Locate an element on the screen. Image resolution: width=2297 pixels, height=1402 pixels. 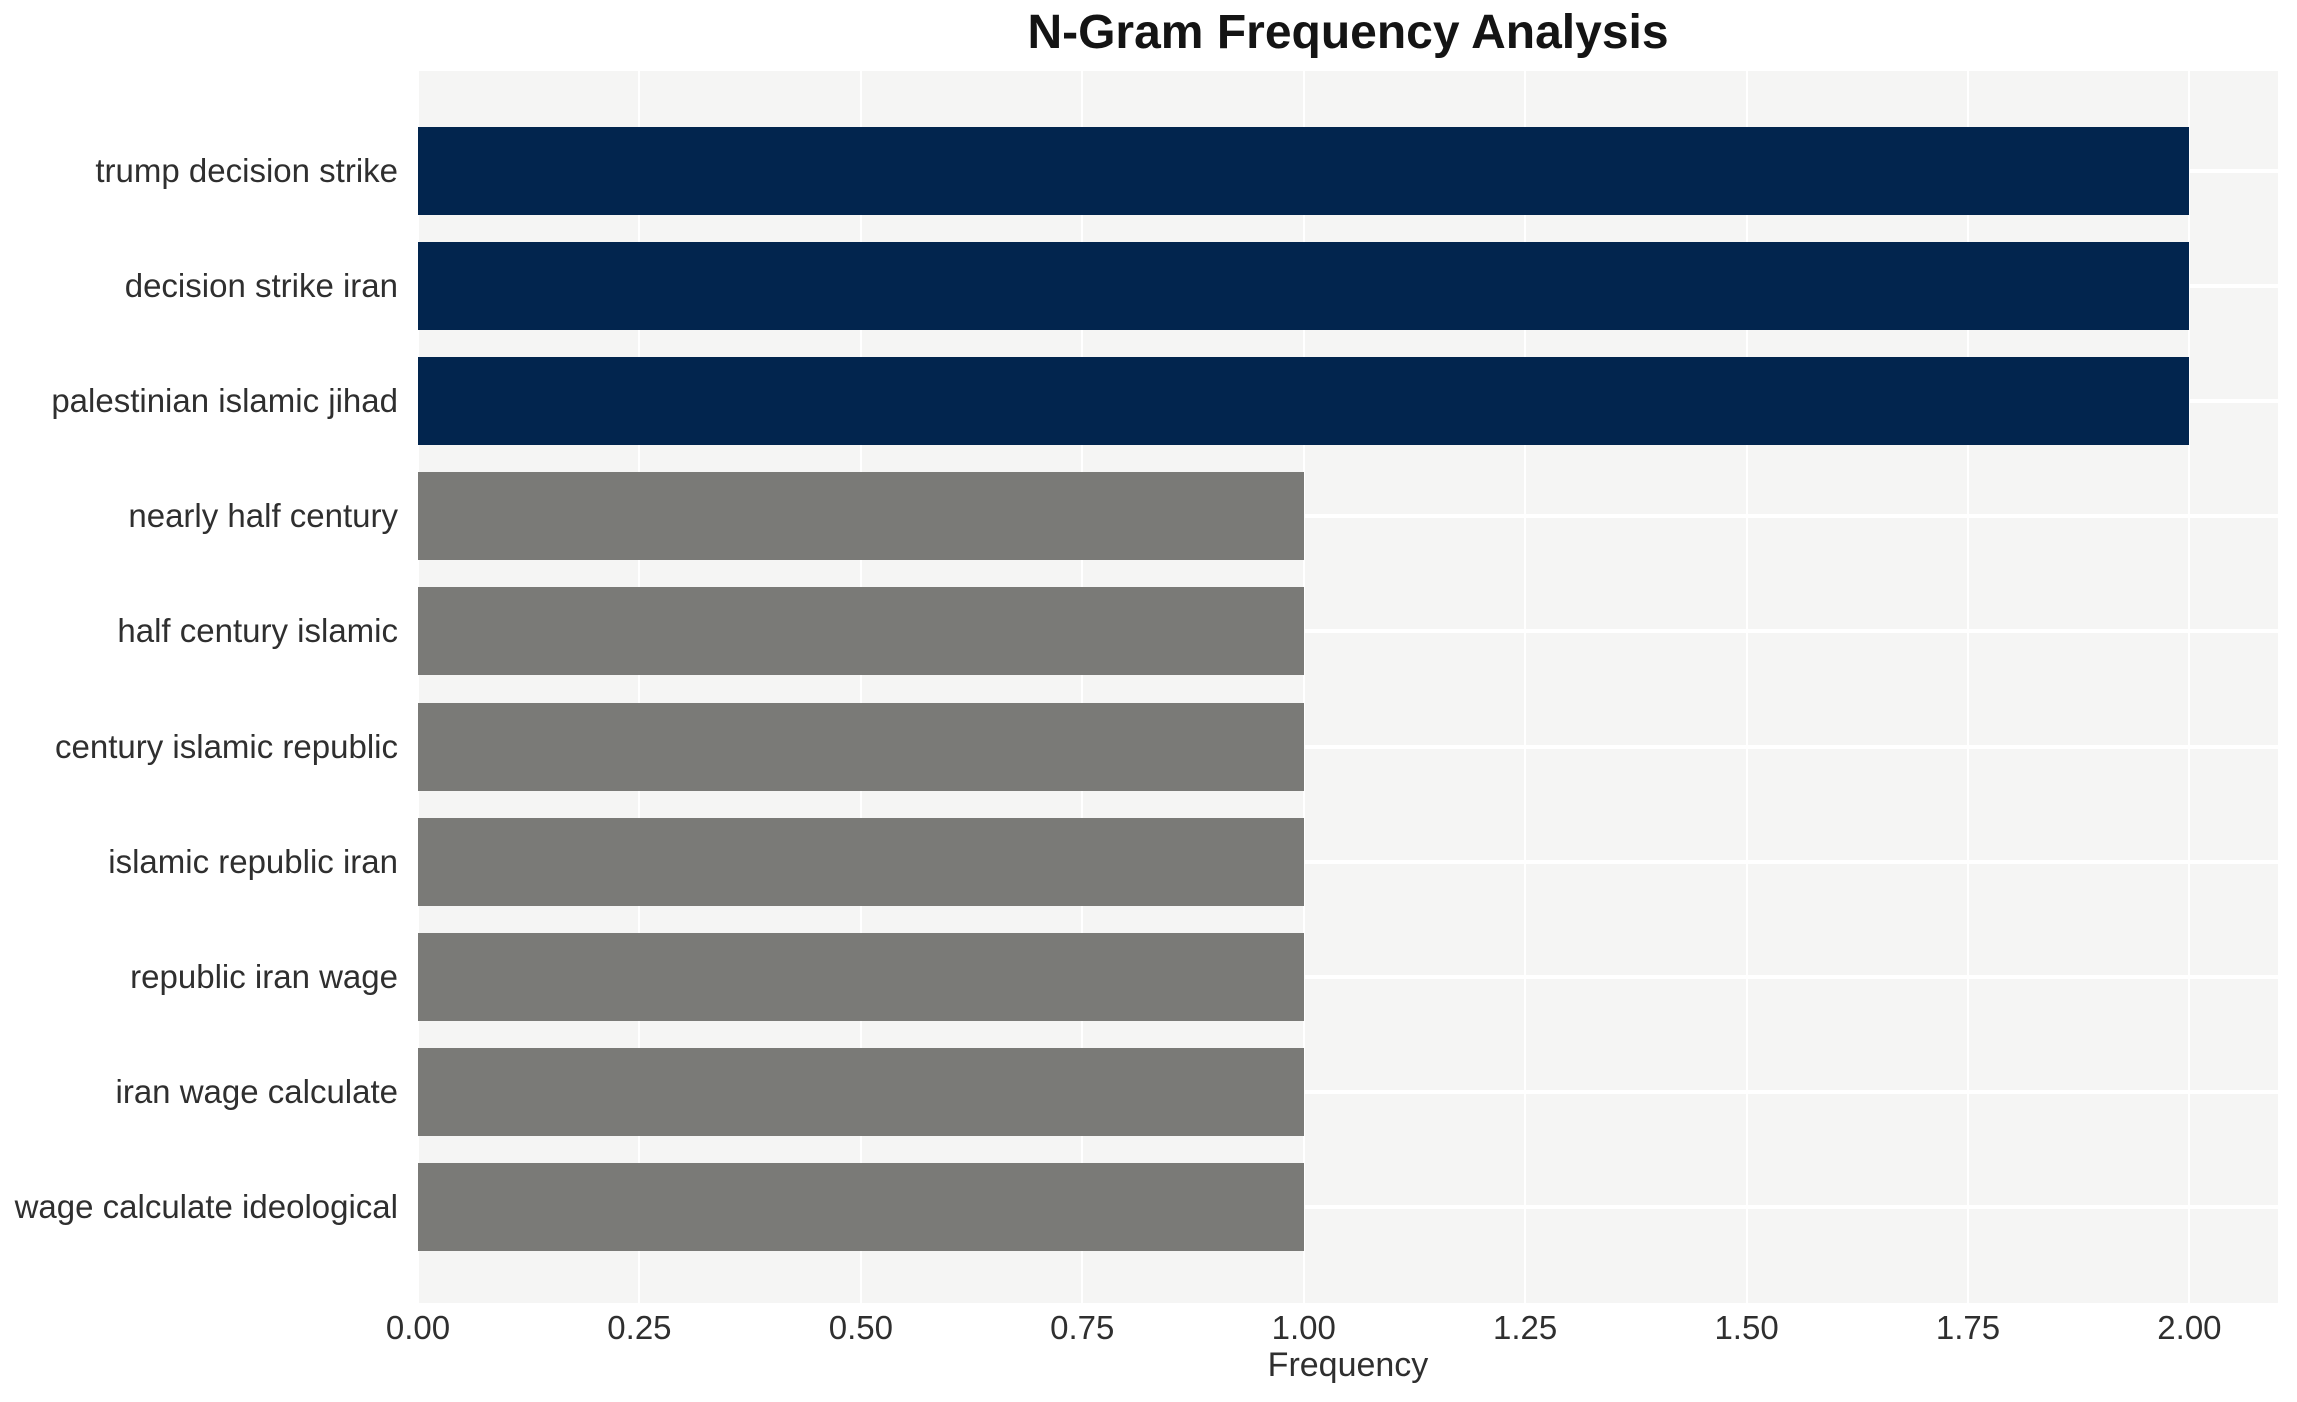
x-tick-label: 1.75 is located at coordinates (1968, 1327).